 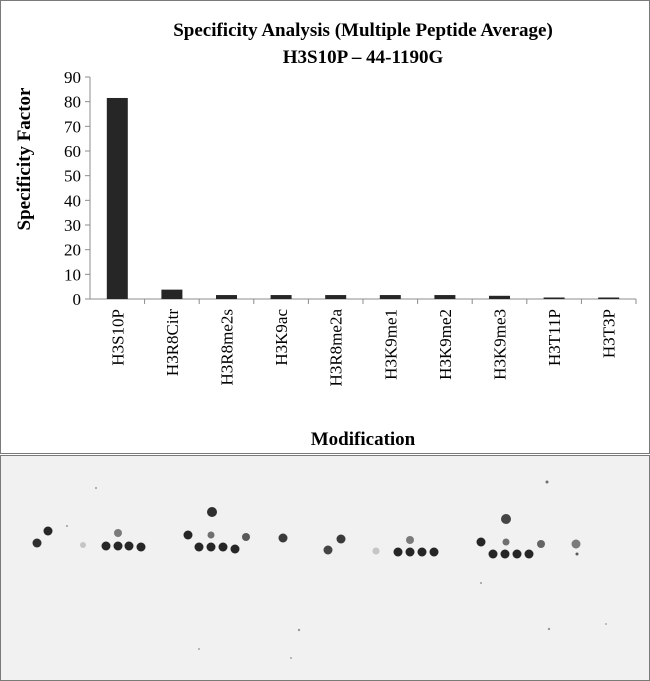 I want to click on y-tick-label: 80, so click(x=72, y=102).